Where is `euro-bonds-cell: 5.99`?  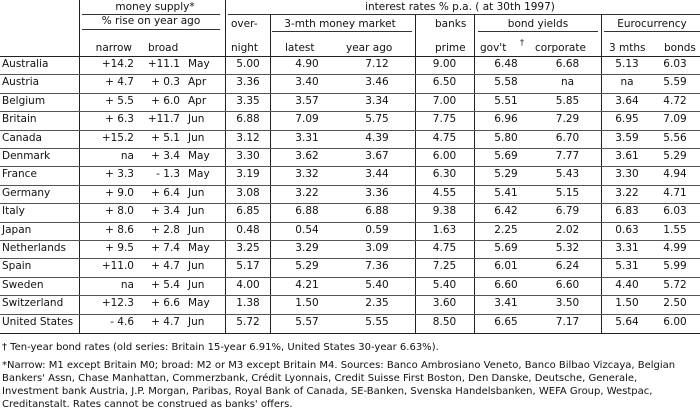 euro-bonds-cell: 5.99 is located at coordinates (675, 266).